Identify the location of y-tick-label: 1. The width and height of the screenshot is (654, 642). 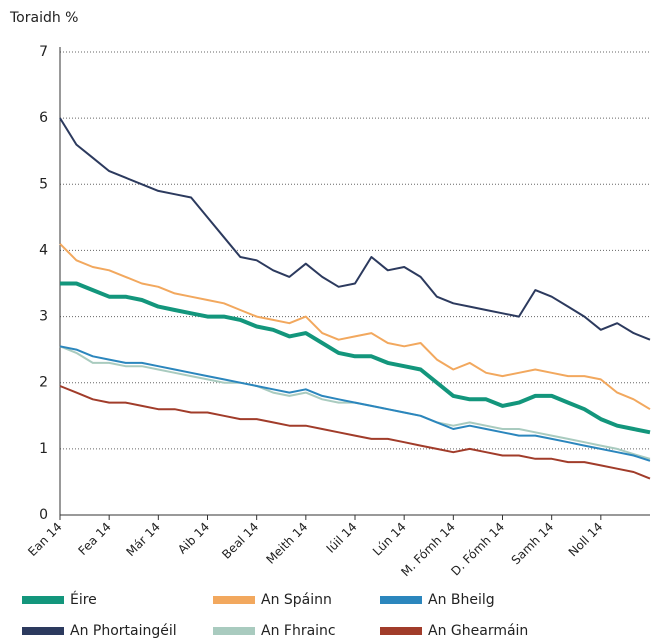
(43, 449).